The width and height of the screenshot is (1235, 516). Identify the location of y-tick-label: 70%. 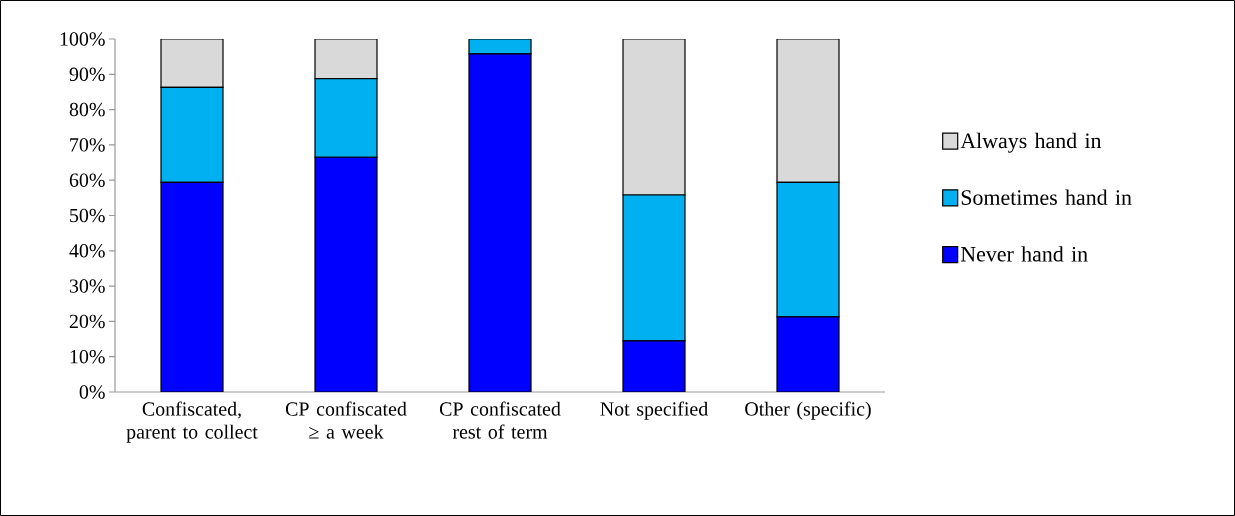
(87, 145).